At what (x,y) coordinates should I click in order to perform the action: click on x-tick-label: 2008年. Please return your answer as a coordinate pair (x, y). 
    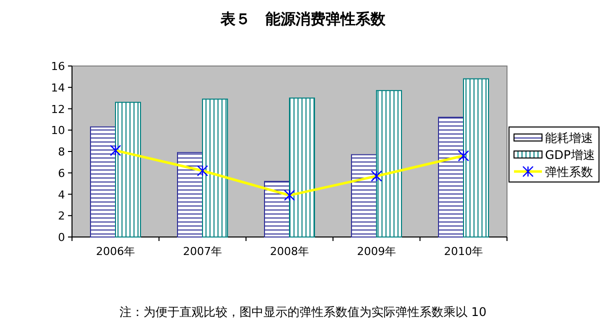
    Looking at the image, I should click on (289, 251).